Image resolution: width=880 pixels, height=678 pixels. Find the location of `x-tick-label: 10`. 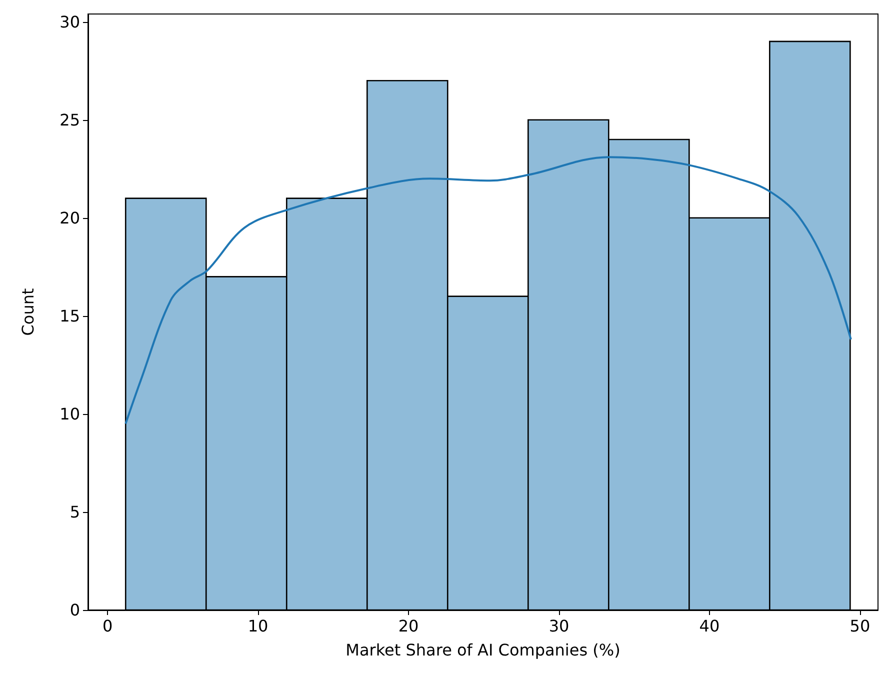

x-tick-label: 10 is located at coordinates (258, 626).